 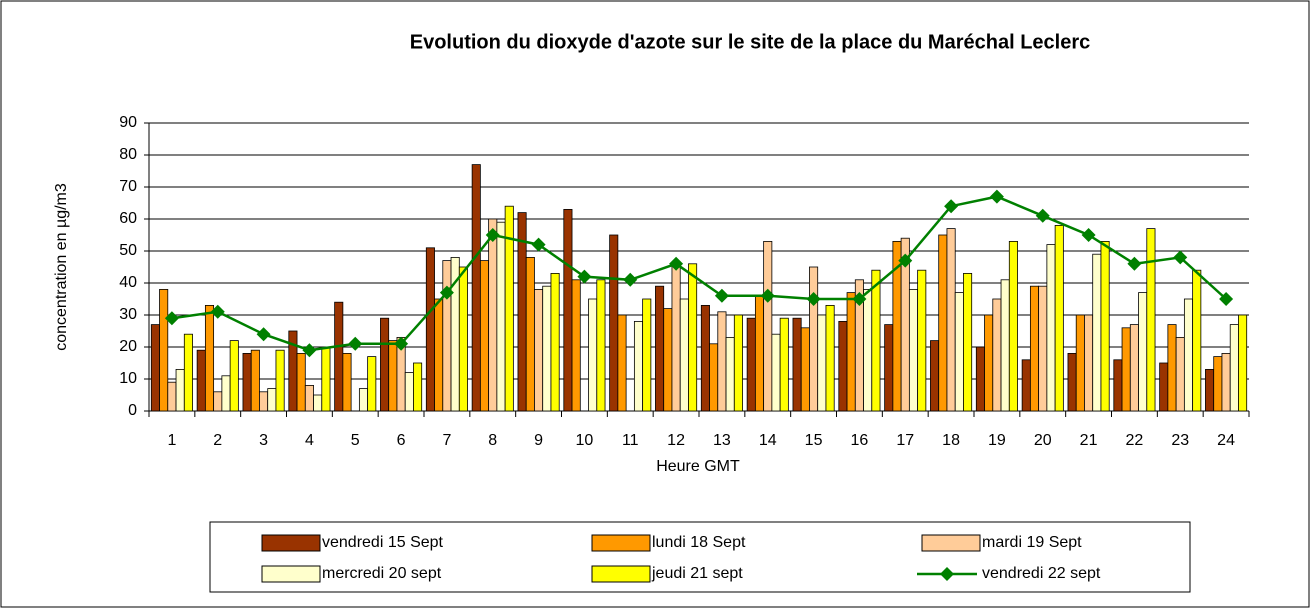 I want to click on x-tick-label: 10, so click(x=585, y=440).